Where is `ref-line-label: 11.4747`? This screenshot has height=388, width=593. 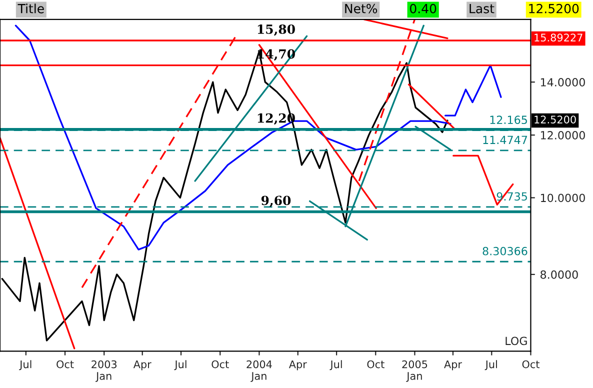
ref-line-label: 11.4747 is located at coordinates (505, 140).